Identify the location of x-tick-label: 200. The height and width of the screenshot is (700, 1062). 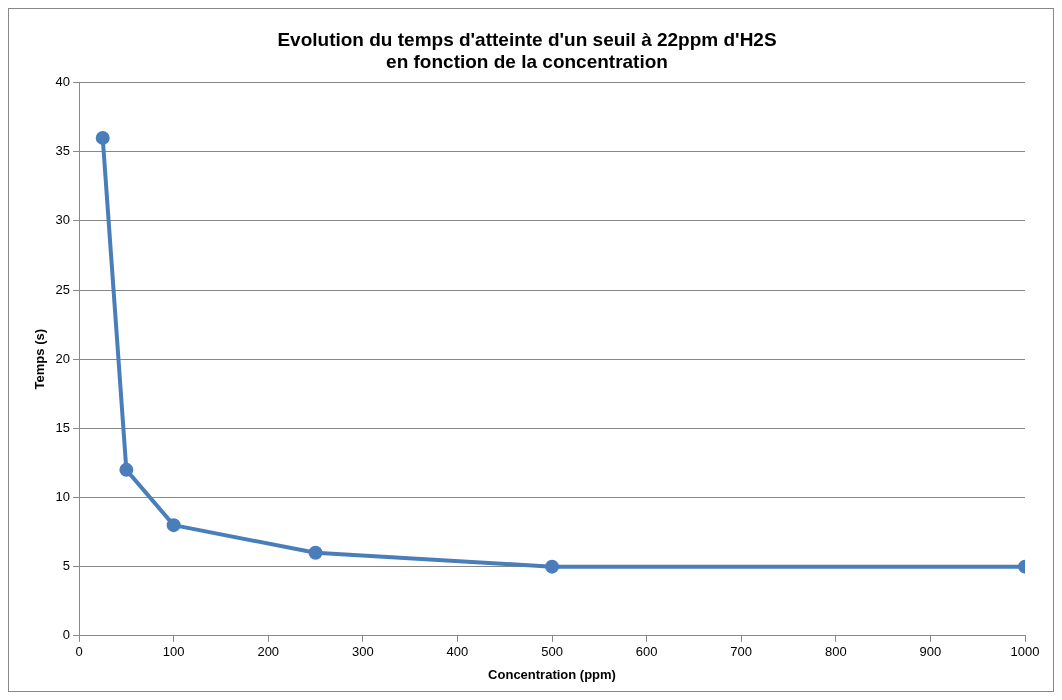
(268, 652).